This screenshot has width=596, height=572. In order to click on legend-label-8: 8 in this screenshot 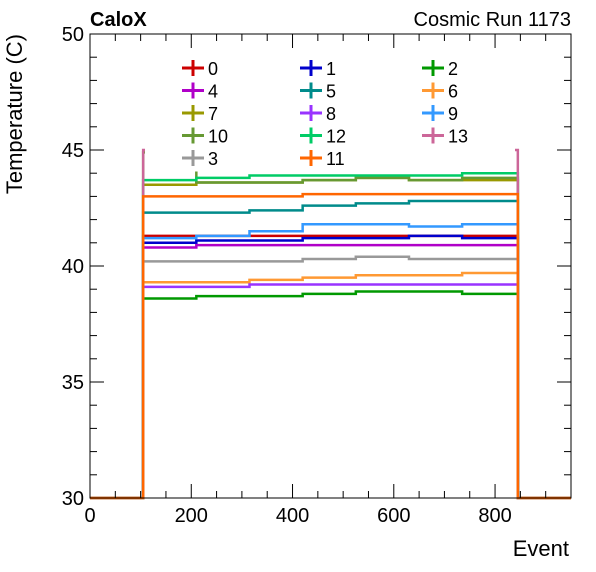, I will do `click(331, 114)`.